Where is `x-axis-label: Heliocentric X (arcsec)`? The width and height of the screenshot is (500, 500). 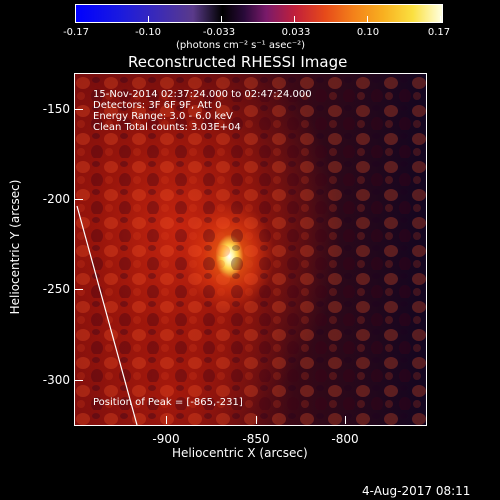 x-axis-label: Heliocentric X (arcsec) is located at coordinates (240, 453).